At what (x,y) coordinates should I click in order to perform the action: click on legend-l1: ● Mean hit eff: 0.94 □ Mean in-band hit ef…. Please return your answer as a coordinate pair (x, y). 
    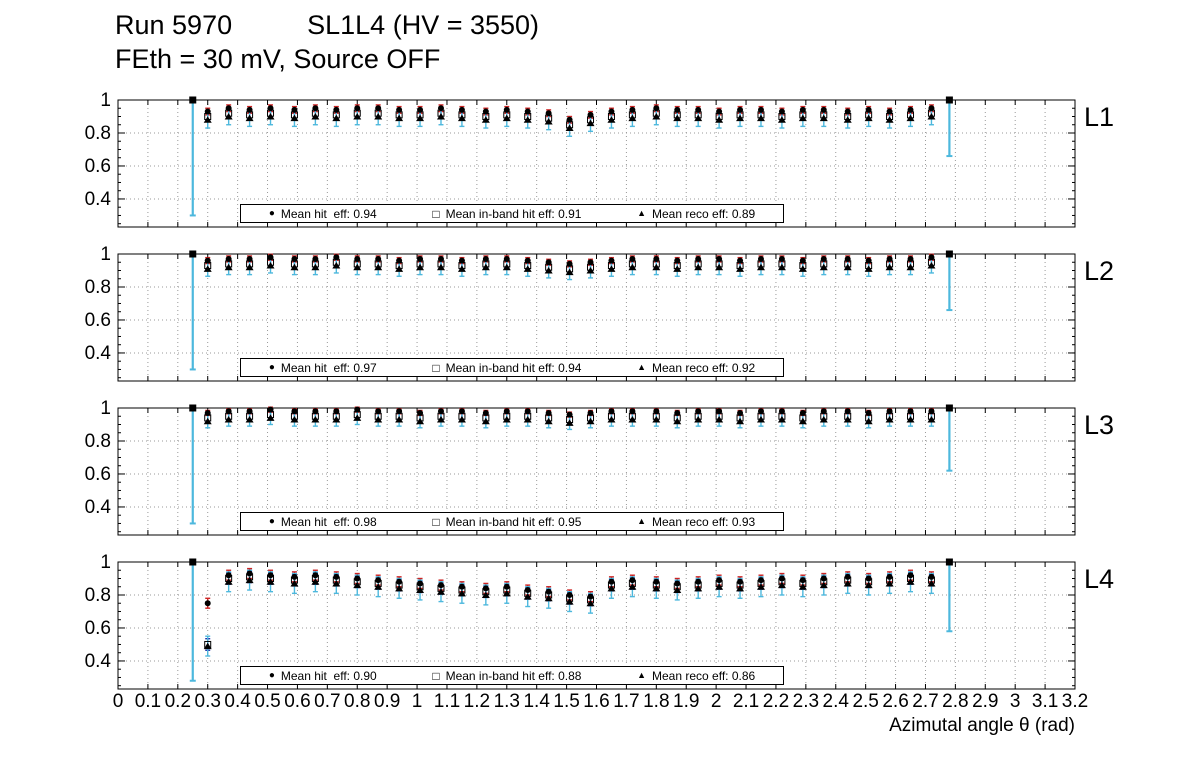
    Looking at the image, I should click on (512, 213).